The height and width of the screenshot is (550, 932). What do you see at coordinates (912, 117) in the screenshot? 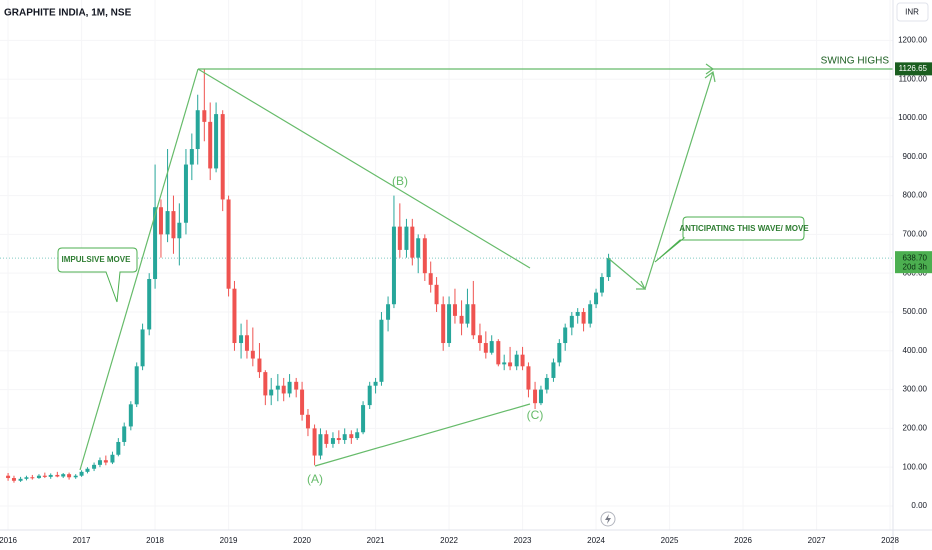
I see `y-tick-label: 1000.00` at bounding box center [912, 117].